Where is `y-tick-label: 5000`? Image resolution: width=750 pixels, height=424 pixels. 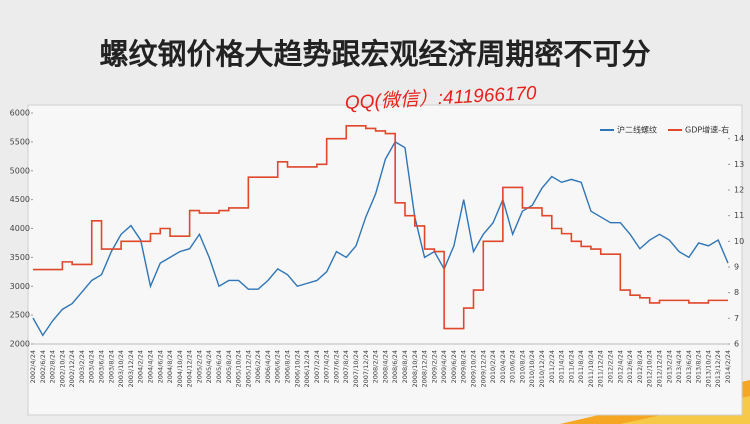 y-tick-label: 5000 is located at coordinates (20, 170).